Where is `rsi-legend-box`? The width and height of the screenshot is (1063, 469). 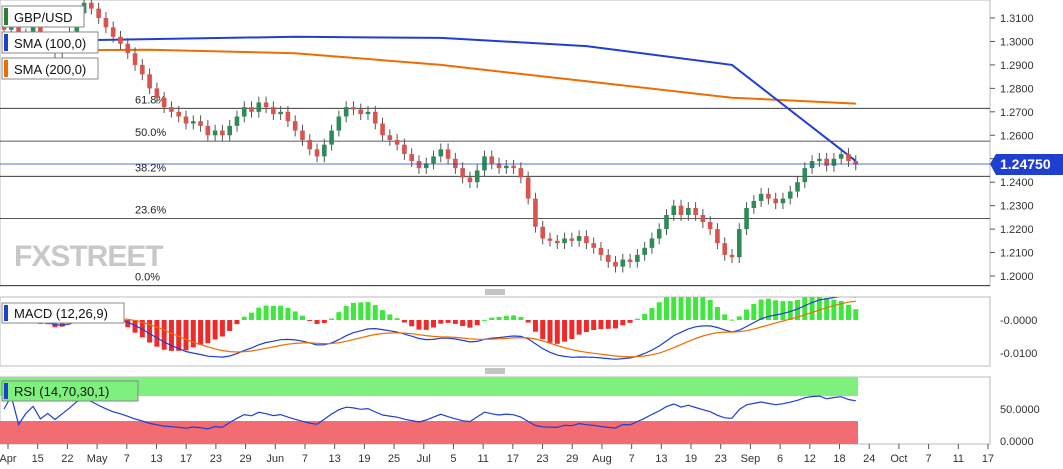 rsi-legend-box is located at coordinates (70, 391).